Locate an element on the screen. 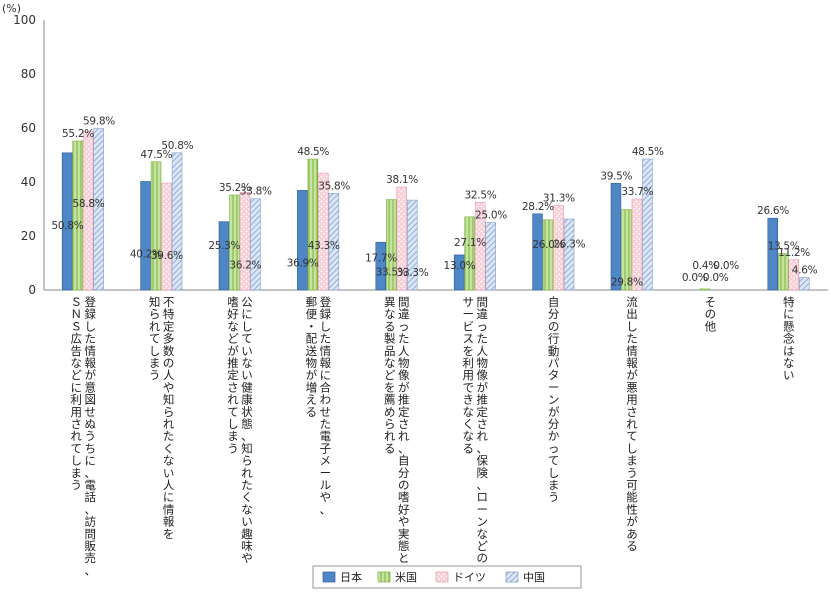  x-category-label: その他 is located at coordinates (711, 314).